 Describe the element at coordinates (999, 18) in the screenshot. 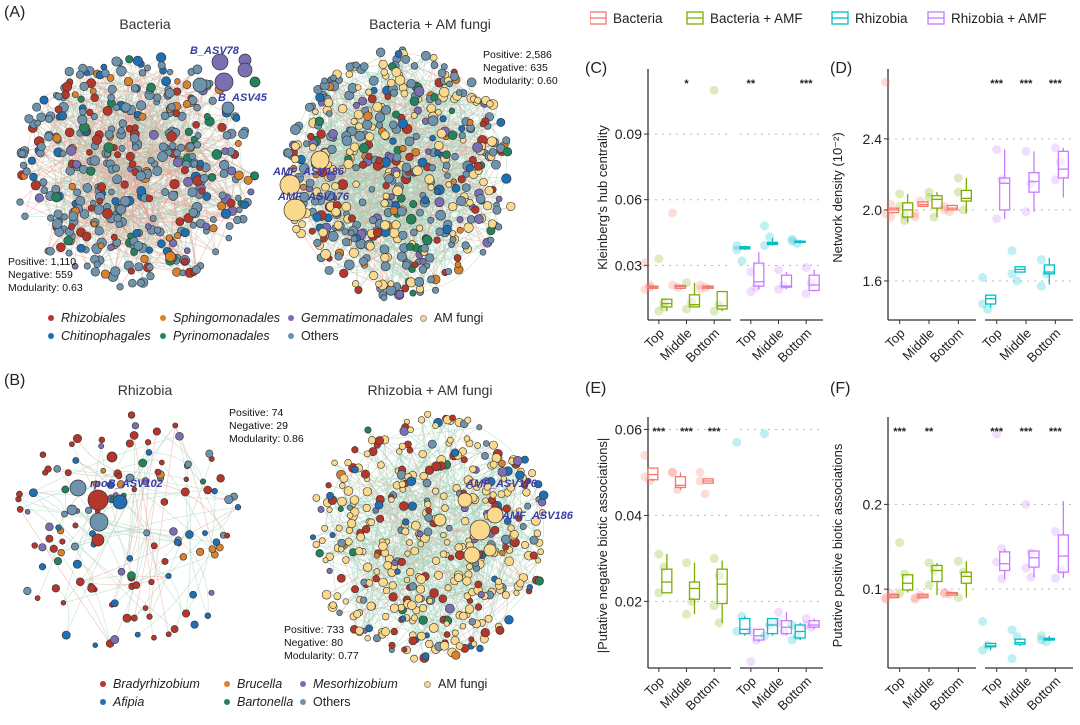

I see `legend-label: Rhizobia + AMF` at that location.